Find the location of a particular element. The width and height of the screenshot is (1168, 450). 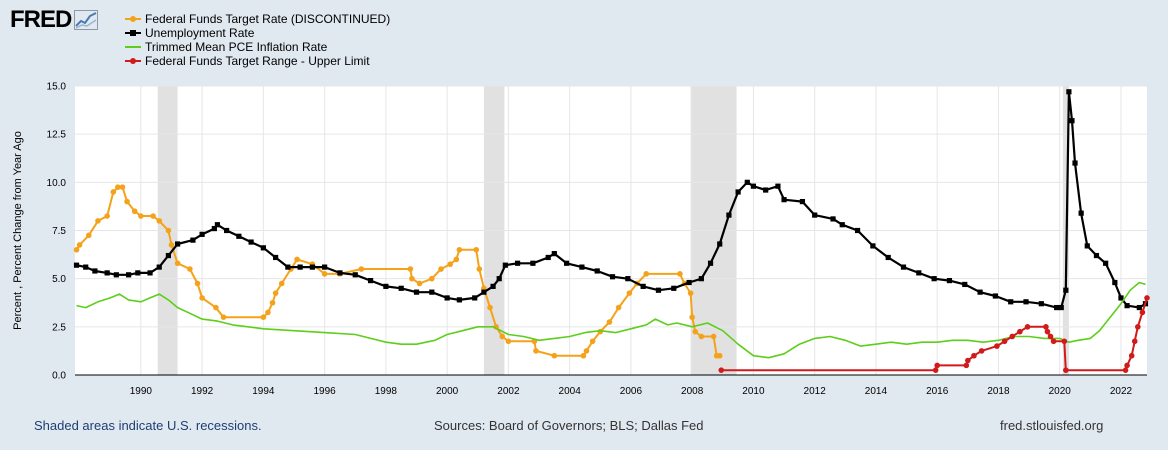

fred-logo: FRED is located at coordinates (54, 20).